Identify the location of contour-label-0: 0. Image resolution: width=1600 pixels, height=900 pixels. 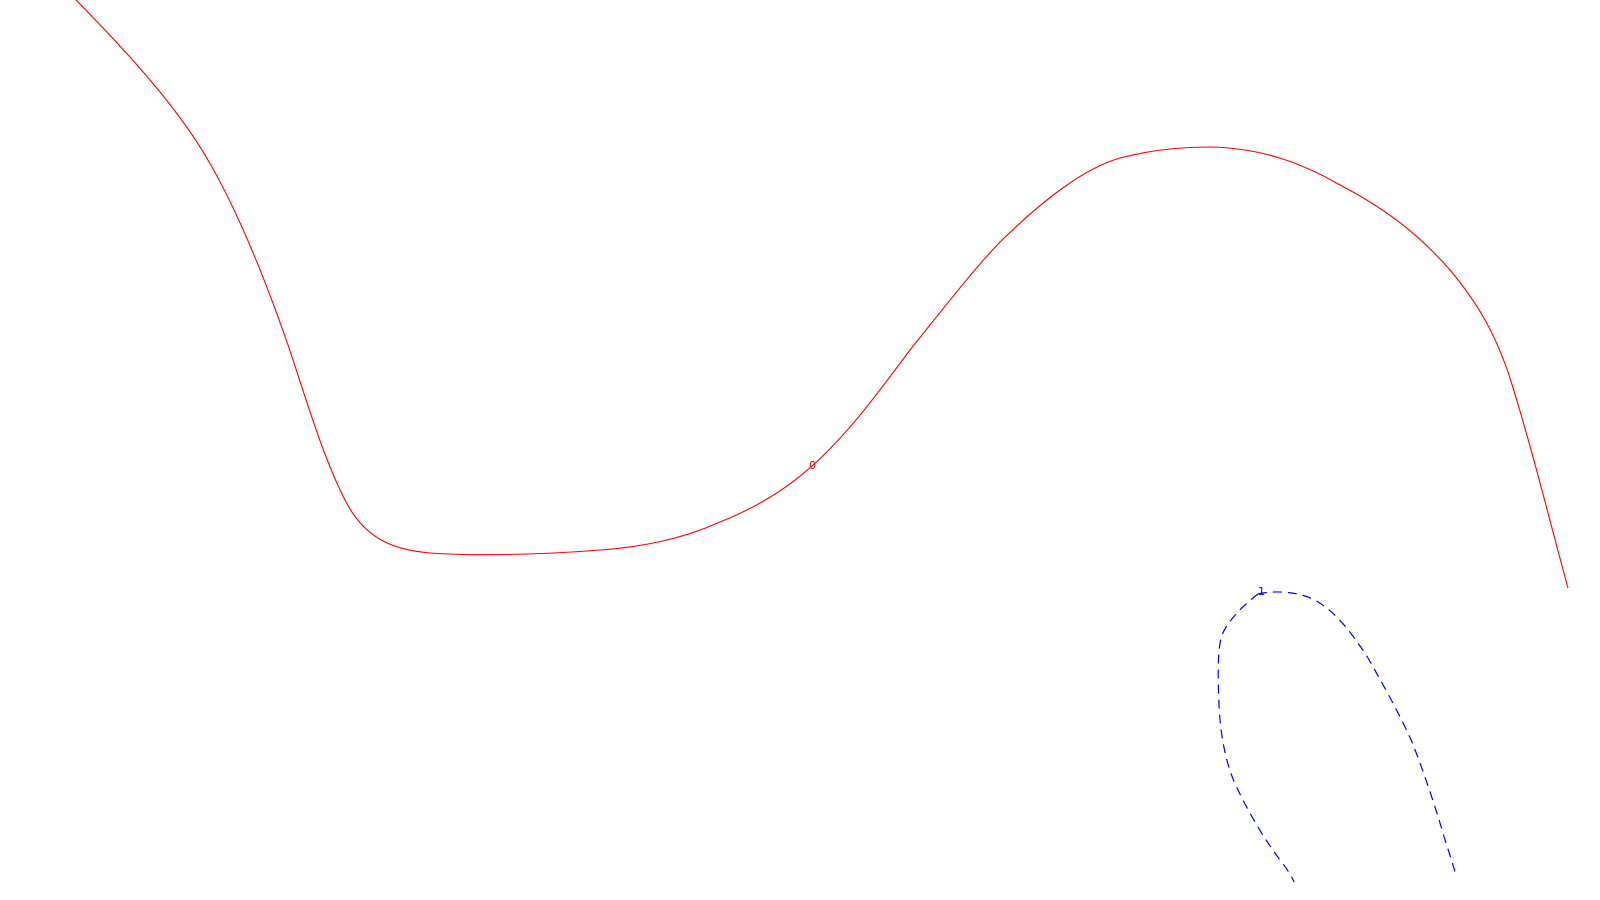
(812, 465).